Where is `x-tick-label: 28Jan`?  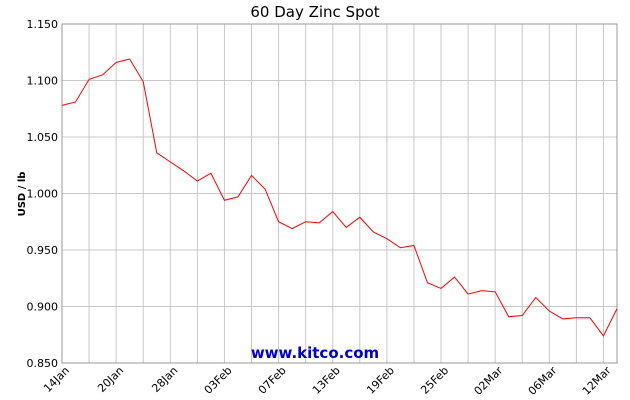 x-tick-label: 28Jan is located at coordinates (164, 379).